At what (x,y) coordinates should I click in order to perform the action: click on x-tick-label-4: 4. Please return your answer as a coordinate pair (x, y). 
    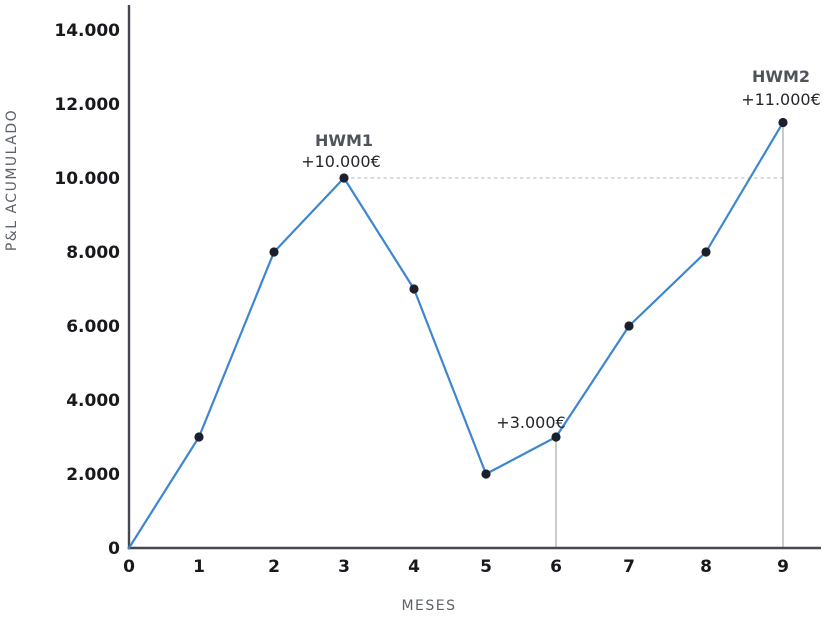
    Looking at the image, I should click on (414, 567).